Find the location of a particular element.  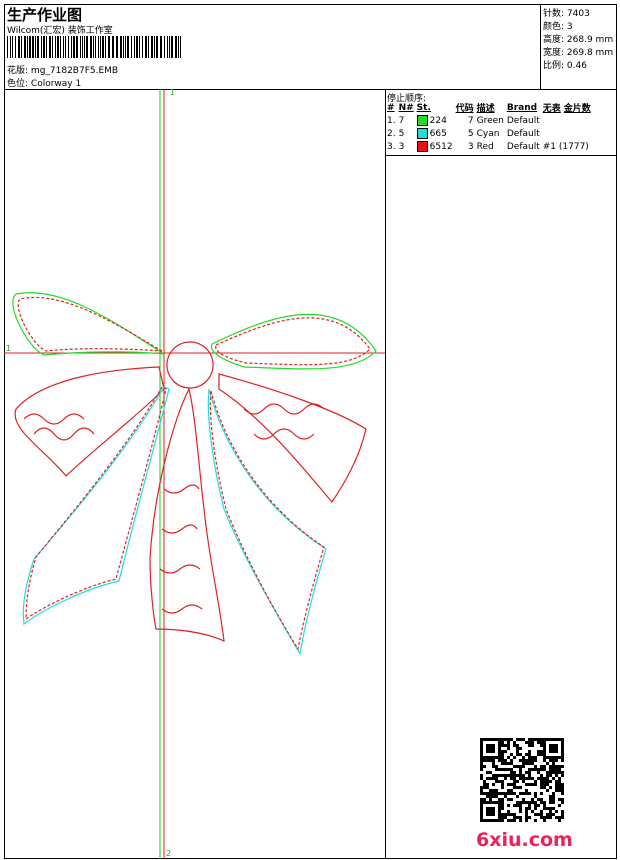

guide-label: 2 is located at coordinates (168, 853).